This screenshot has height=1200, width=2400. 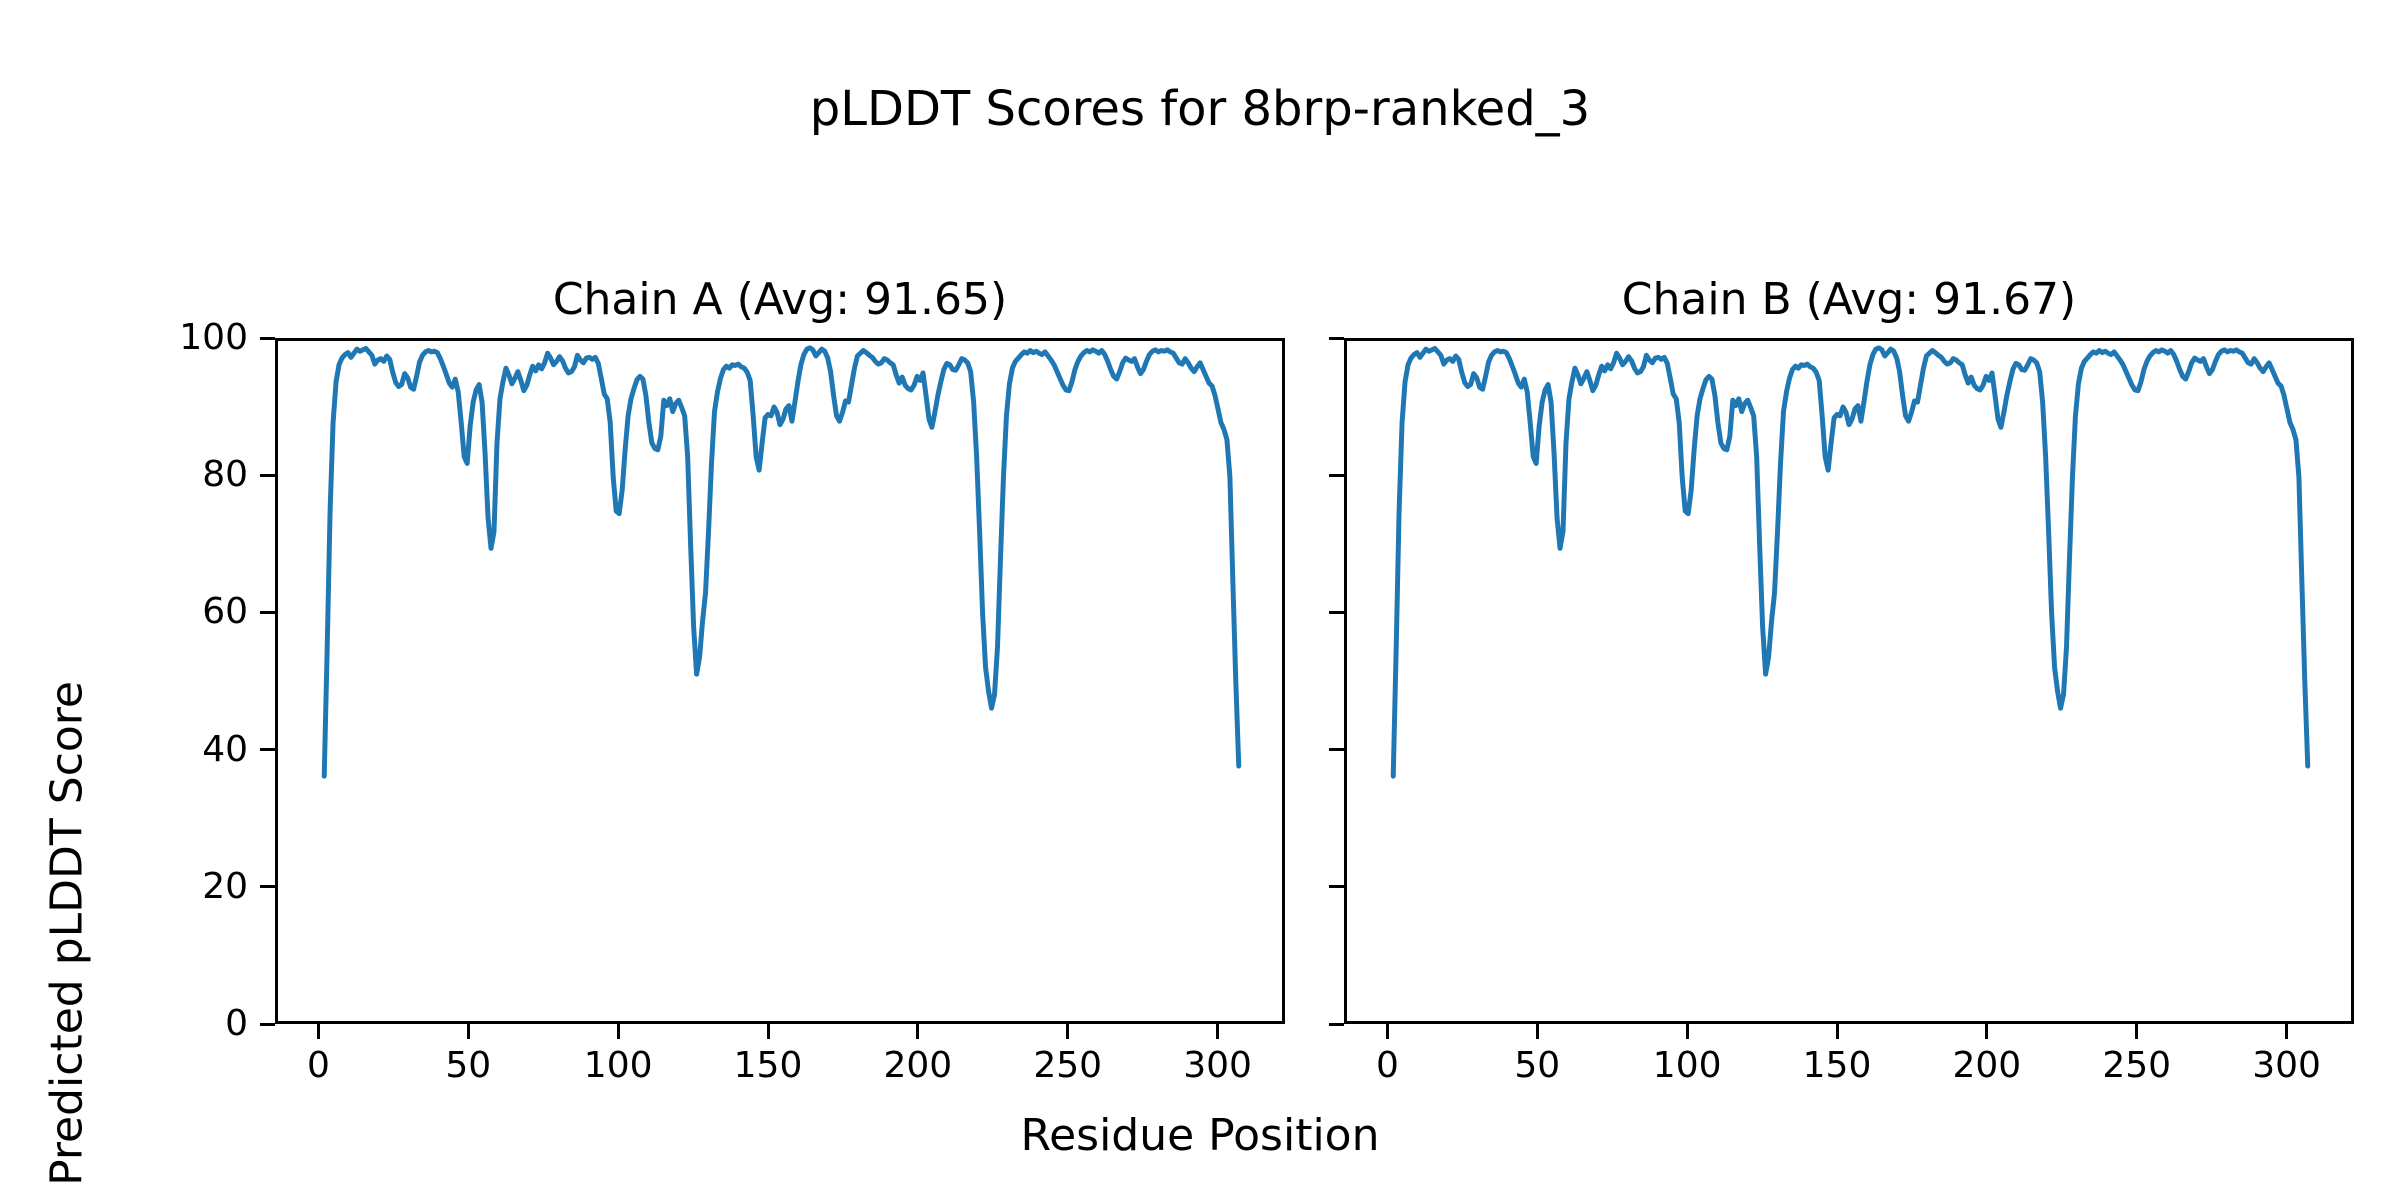 I want to click on chain-b-line-chart, so click(x=1850, y=562).